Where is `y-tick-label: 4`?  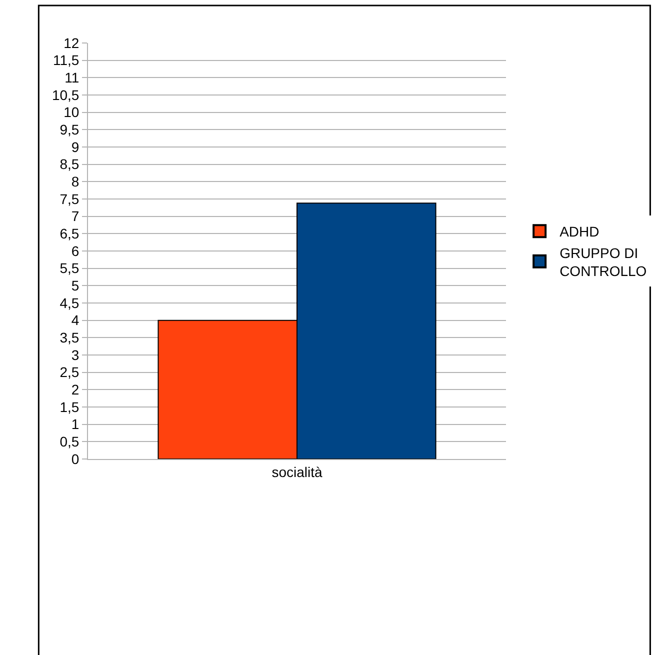 y-tick-label: 4 is located at coordinates (75, 320).